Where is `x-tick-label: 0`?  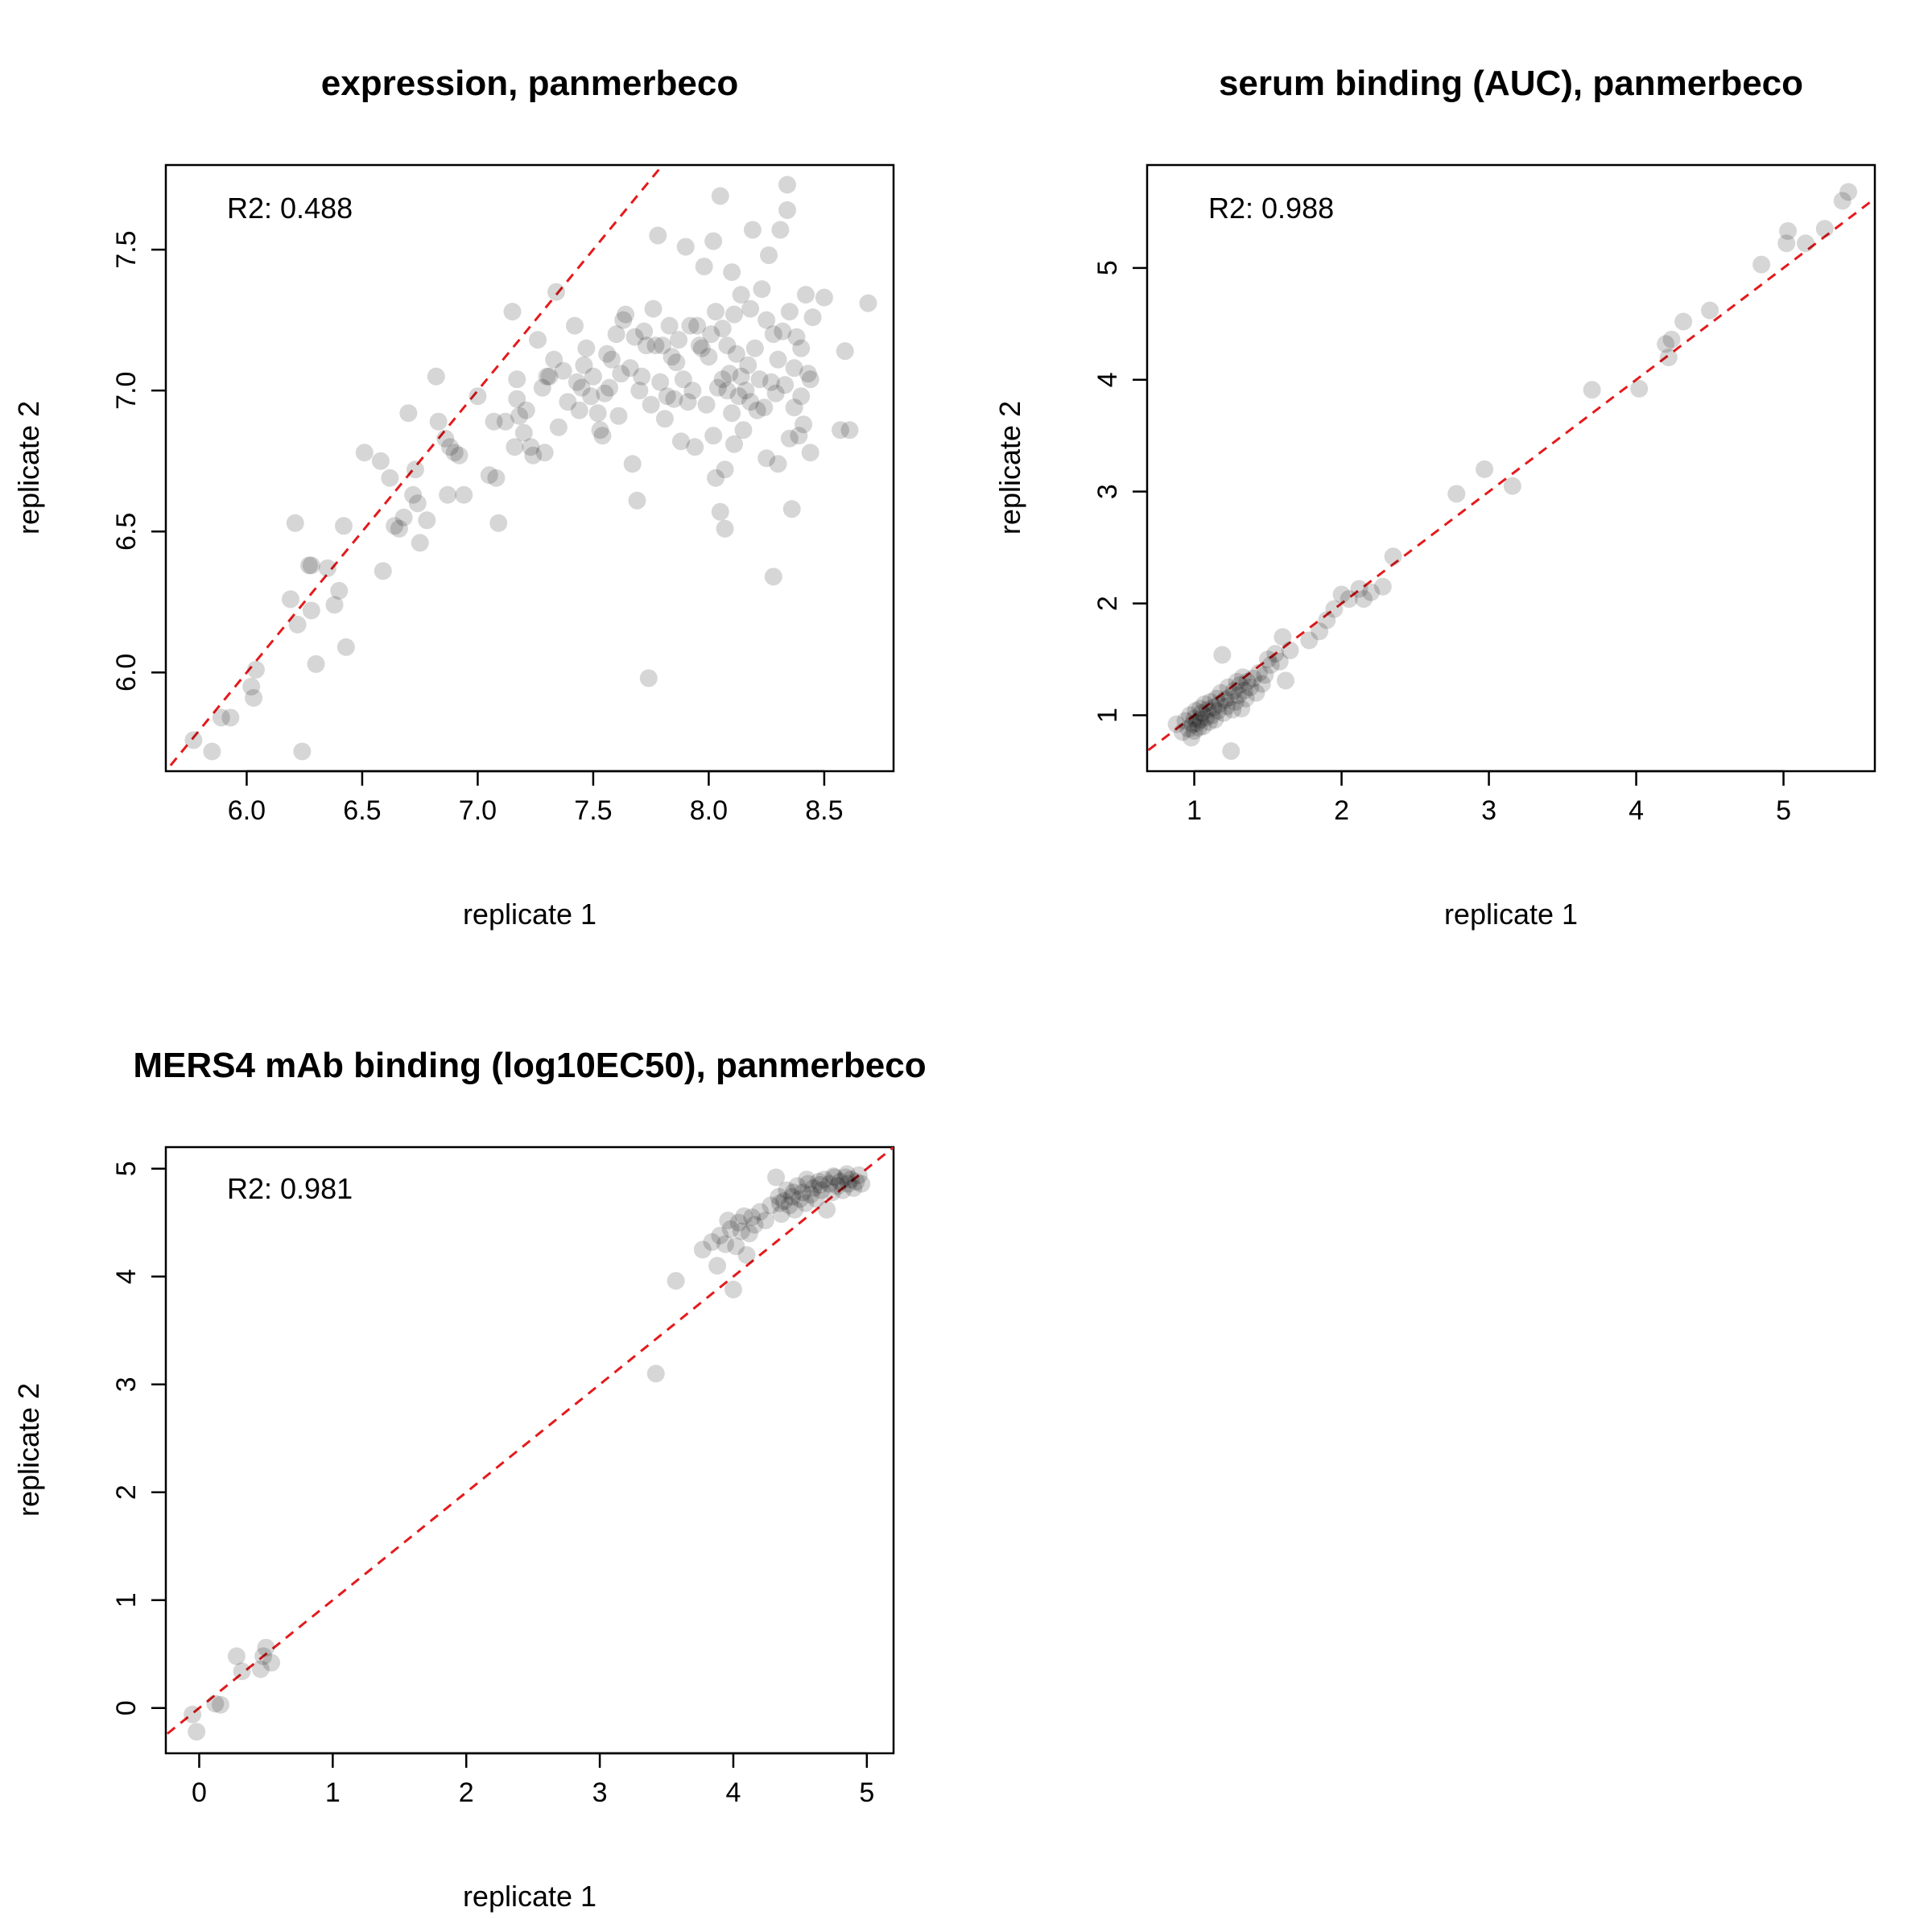 x-tick-label: 0 is located at coordinates (199, 1792).